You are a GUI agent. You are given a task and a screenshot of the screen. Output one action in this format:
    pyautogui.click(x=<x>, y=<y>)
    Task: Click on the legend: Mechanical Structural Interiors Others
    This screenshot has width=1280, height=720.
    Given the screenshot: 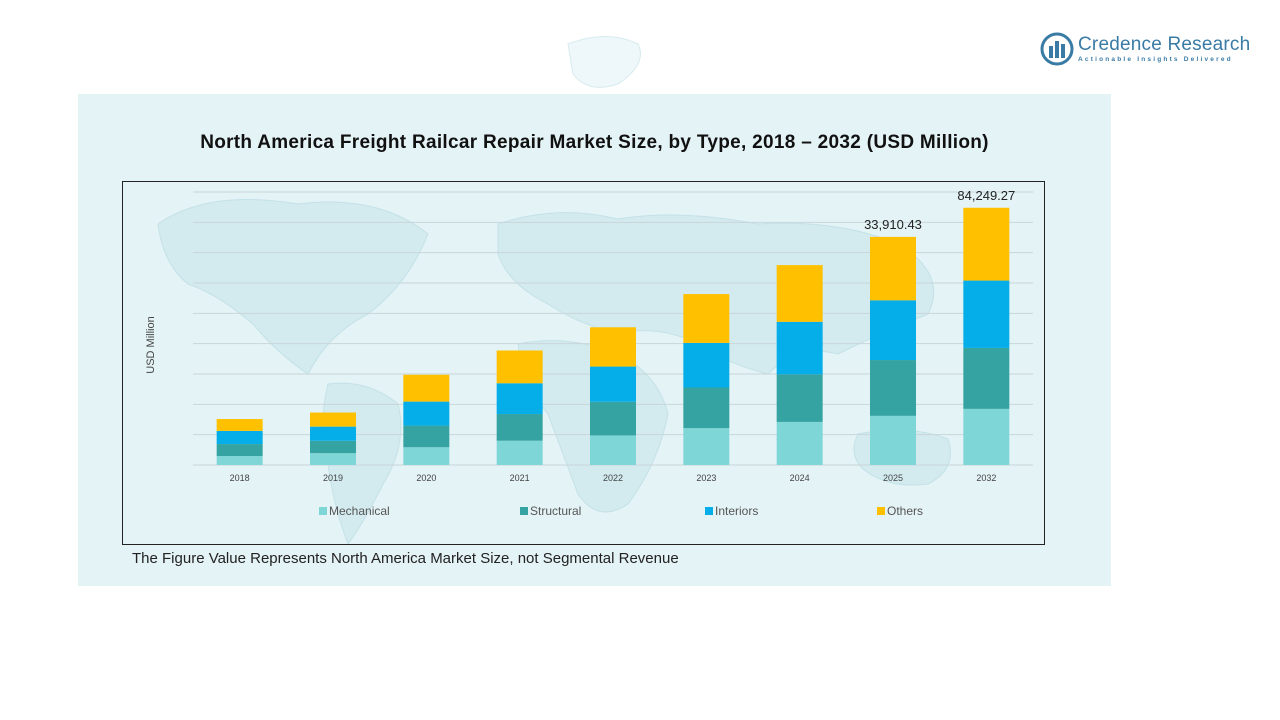 What is the action you would take?
    pyautogui.click(x=621, y=511)
    